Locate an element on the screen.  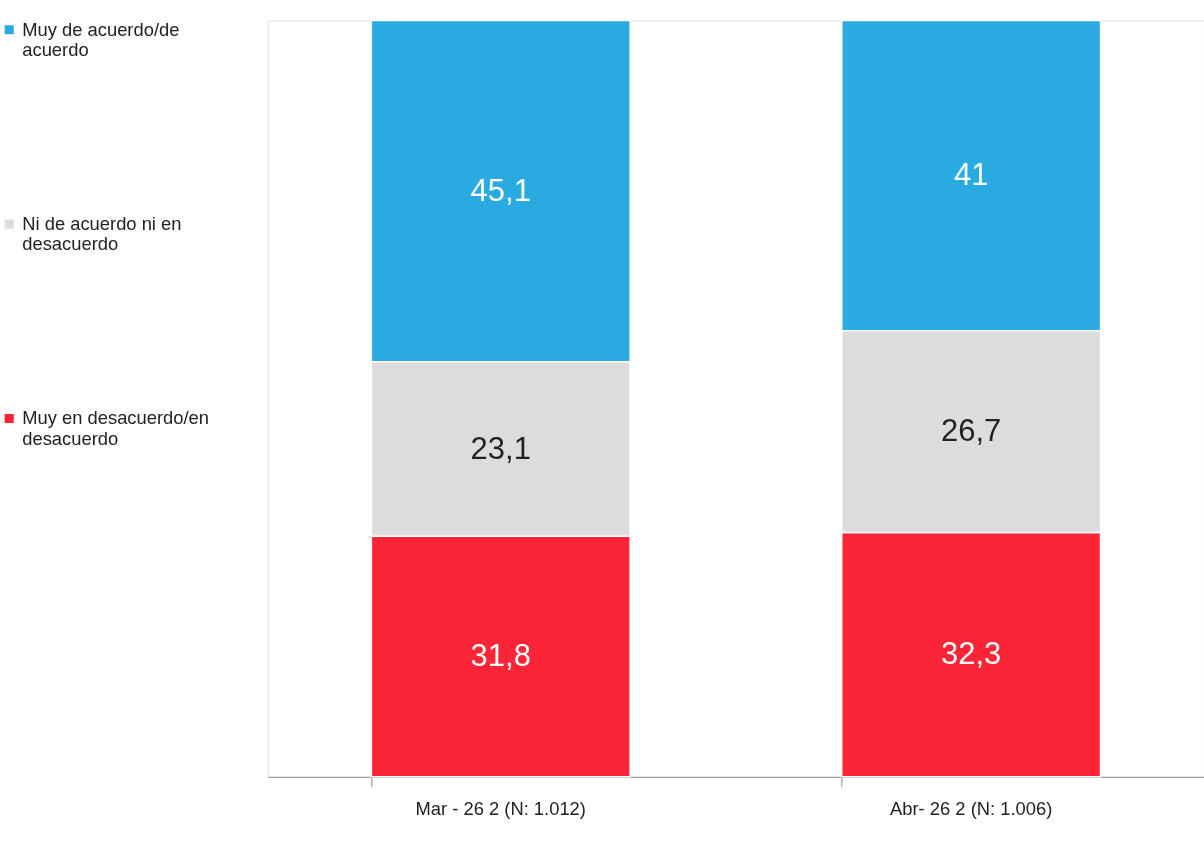
legend-label: Muy en desacuerdo/en desacuerdo is located at coordinates (116, 428).